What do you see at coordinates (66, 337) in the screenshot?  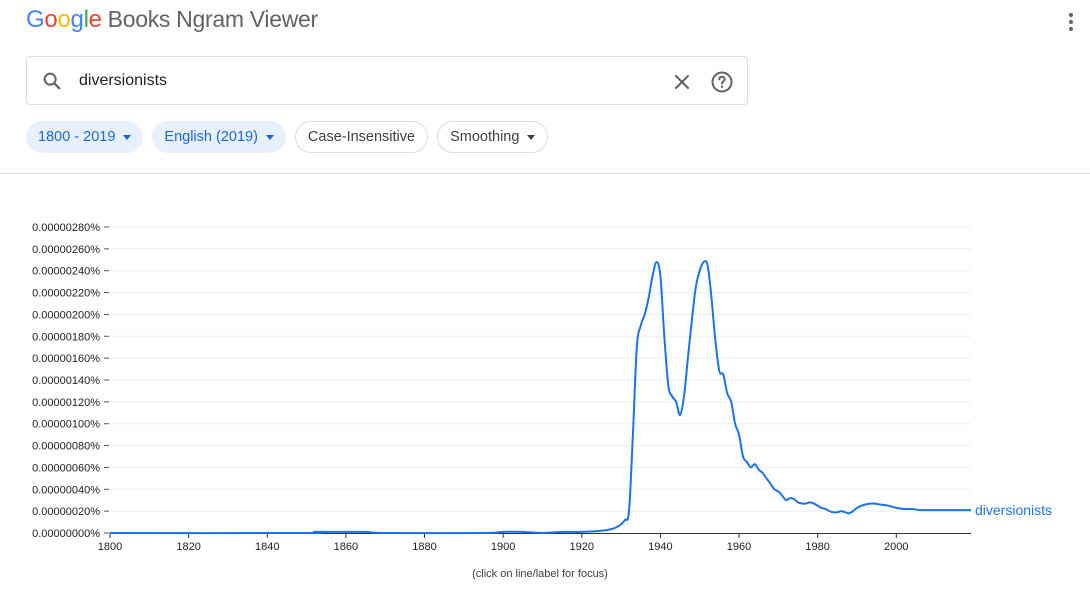 I see `y-tick-label: 0.00000180%` at bounding box center [66, 337].